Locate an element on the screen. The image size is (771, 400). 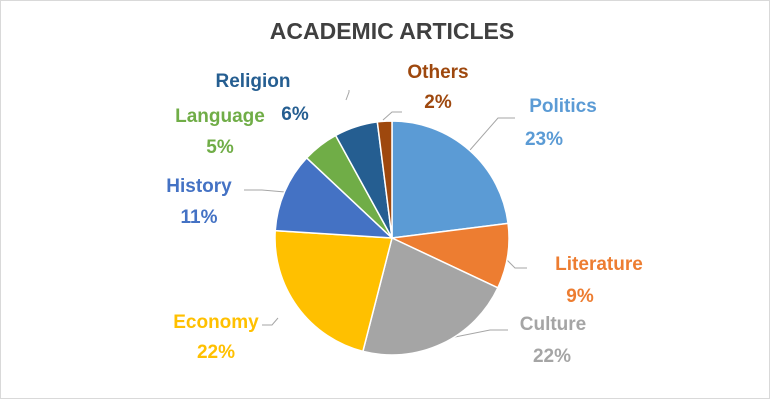
slice-label: Literature is located at coordinates (599, 264).